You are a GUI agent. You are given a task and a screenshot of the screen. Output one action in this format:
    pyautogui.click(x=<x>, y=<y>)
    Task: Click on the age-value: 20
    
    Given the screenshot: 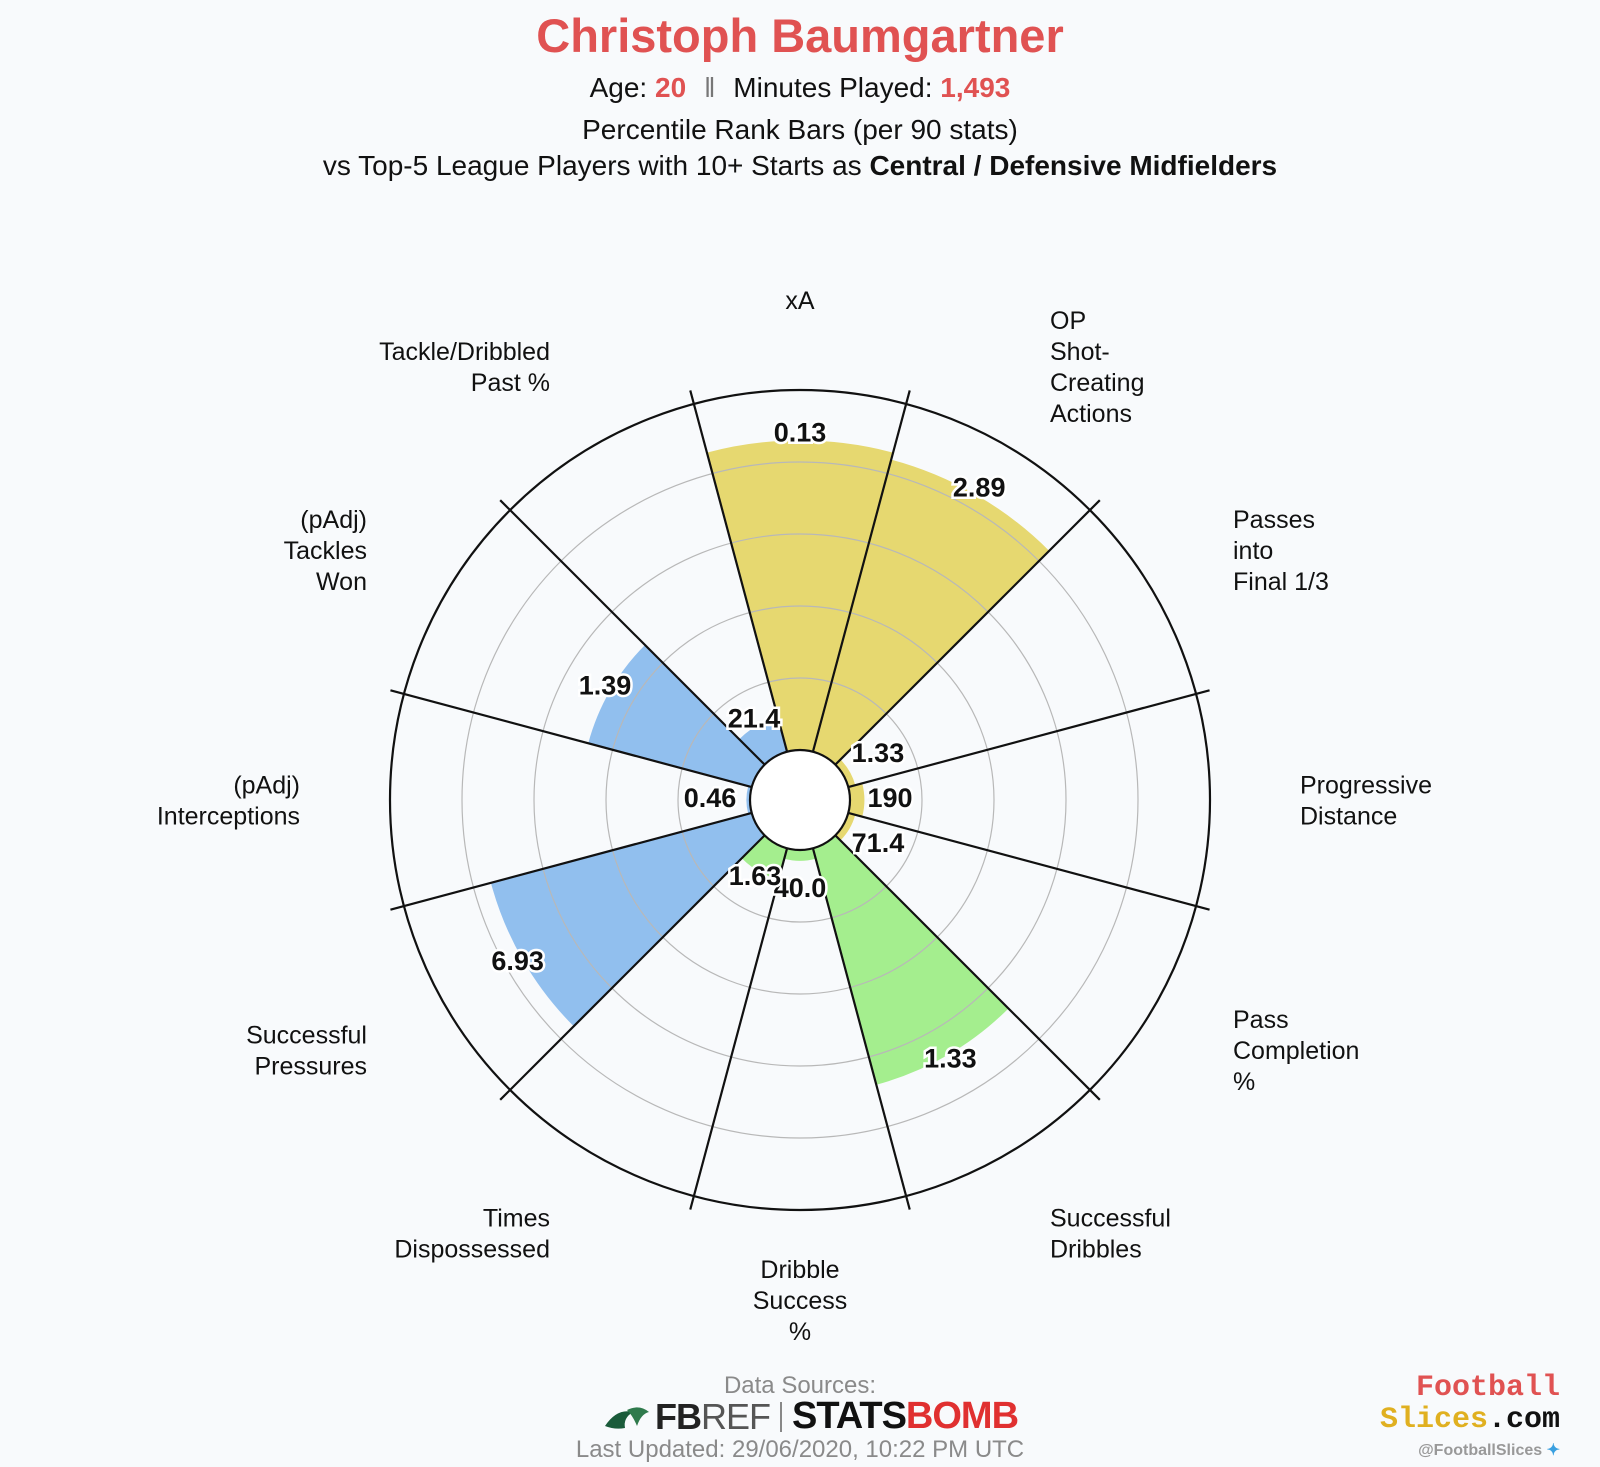 What is the action you would take?
    pyautogui.click(x=671, y=87)
    